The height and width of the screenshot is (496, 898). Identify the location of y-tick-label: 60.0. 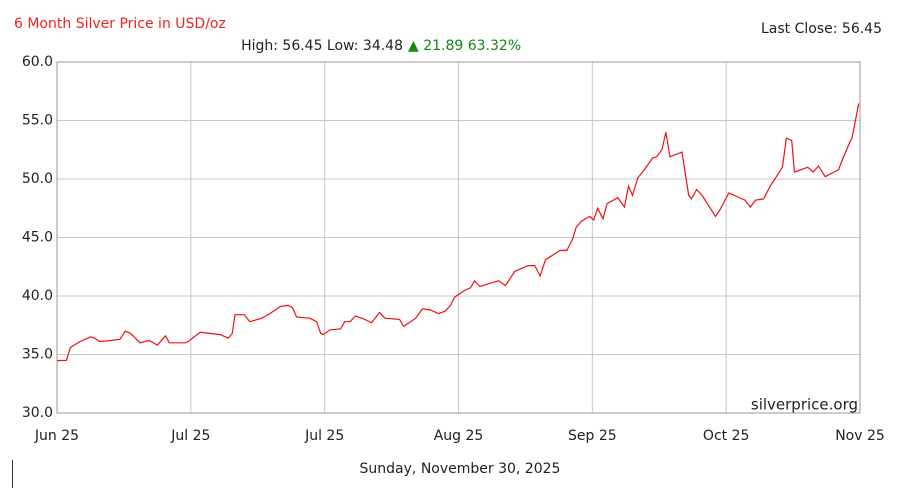
(37, 62).